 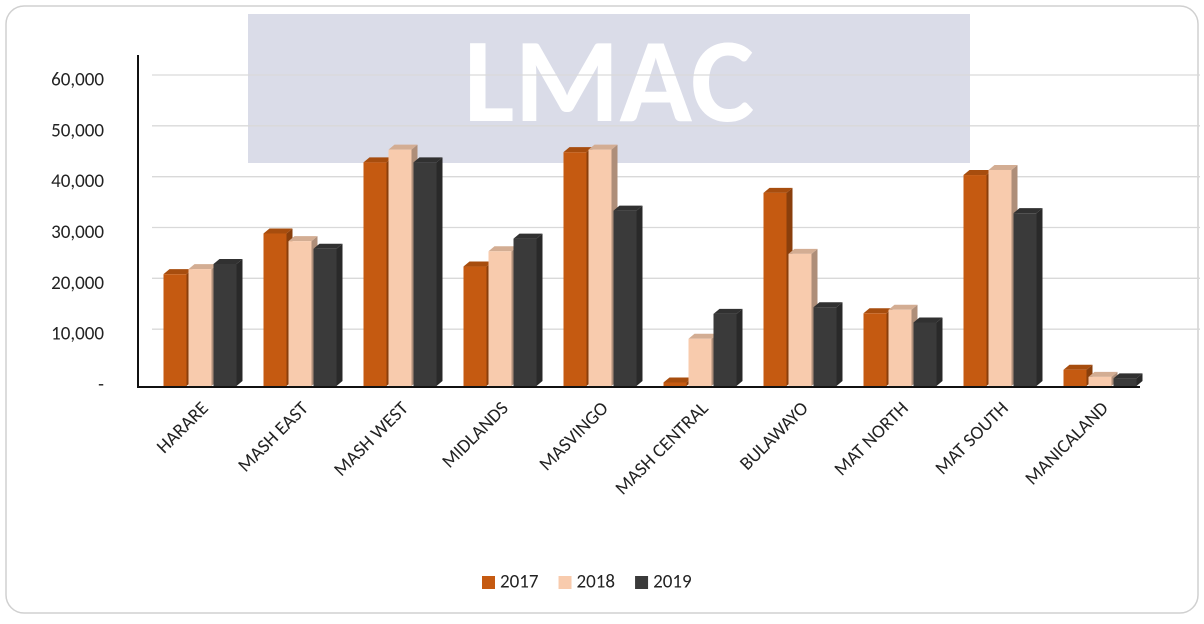 What do you see at coordinates (101, 385) in the screenshot?
I see `y-tick-label: -` at bounding box center [101, 385].